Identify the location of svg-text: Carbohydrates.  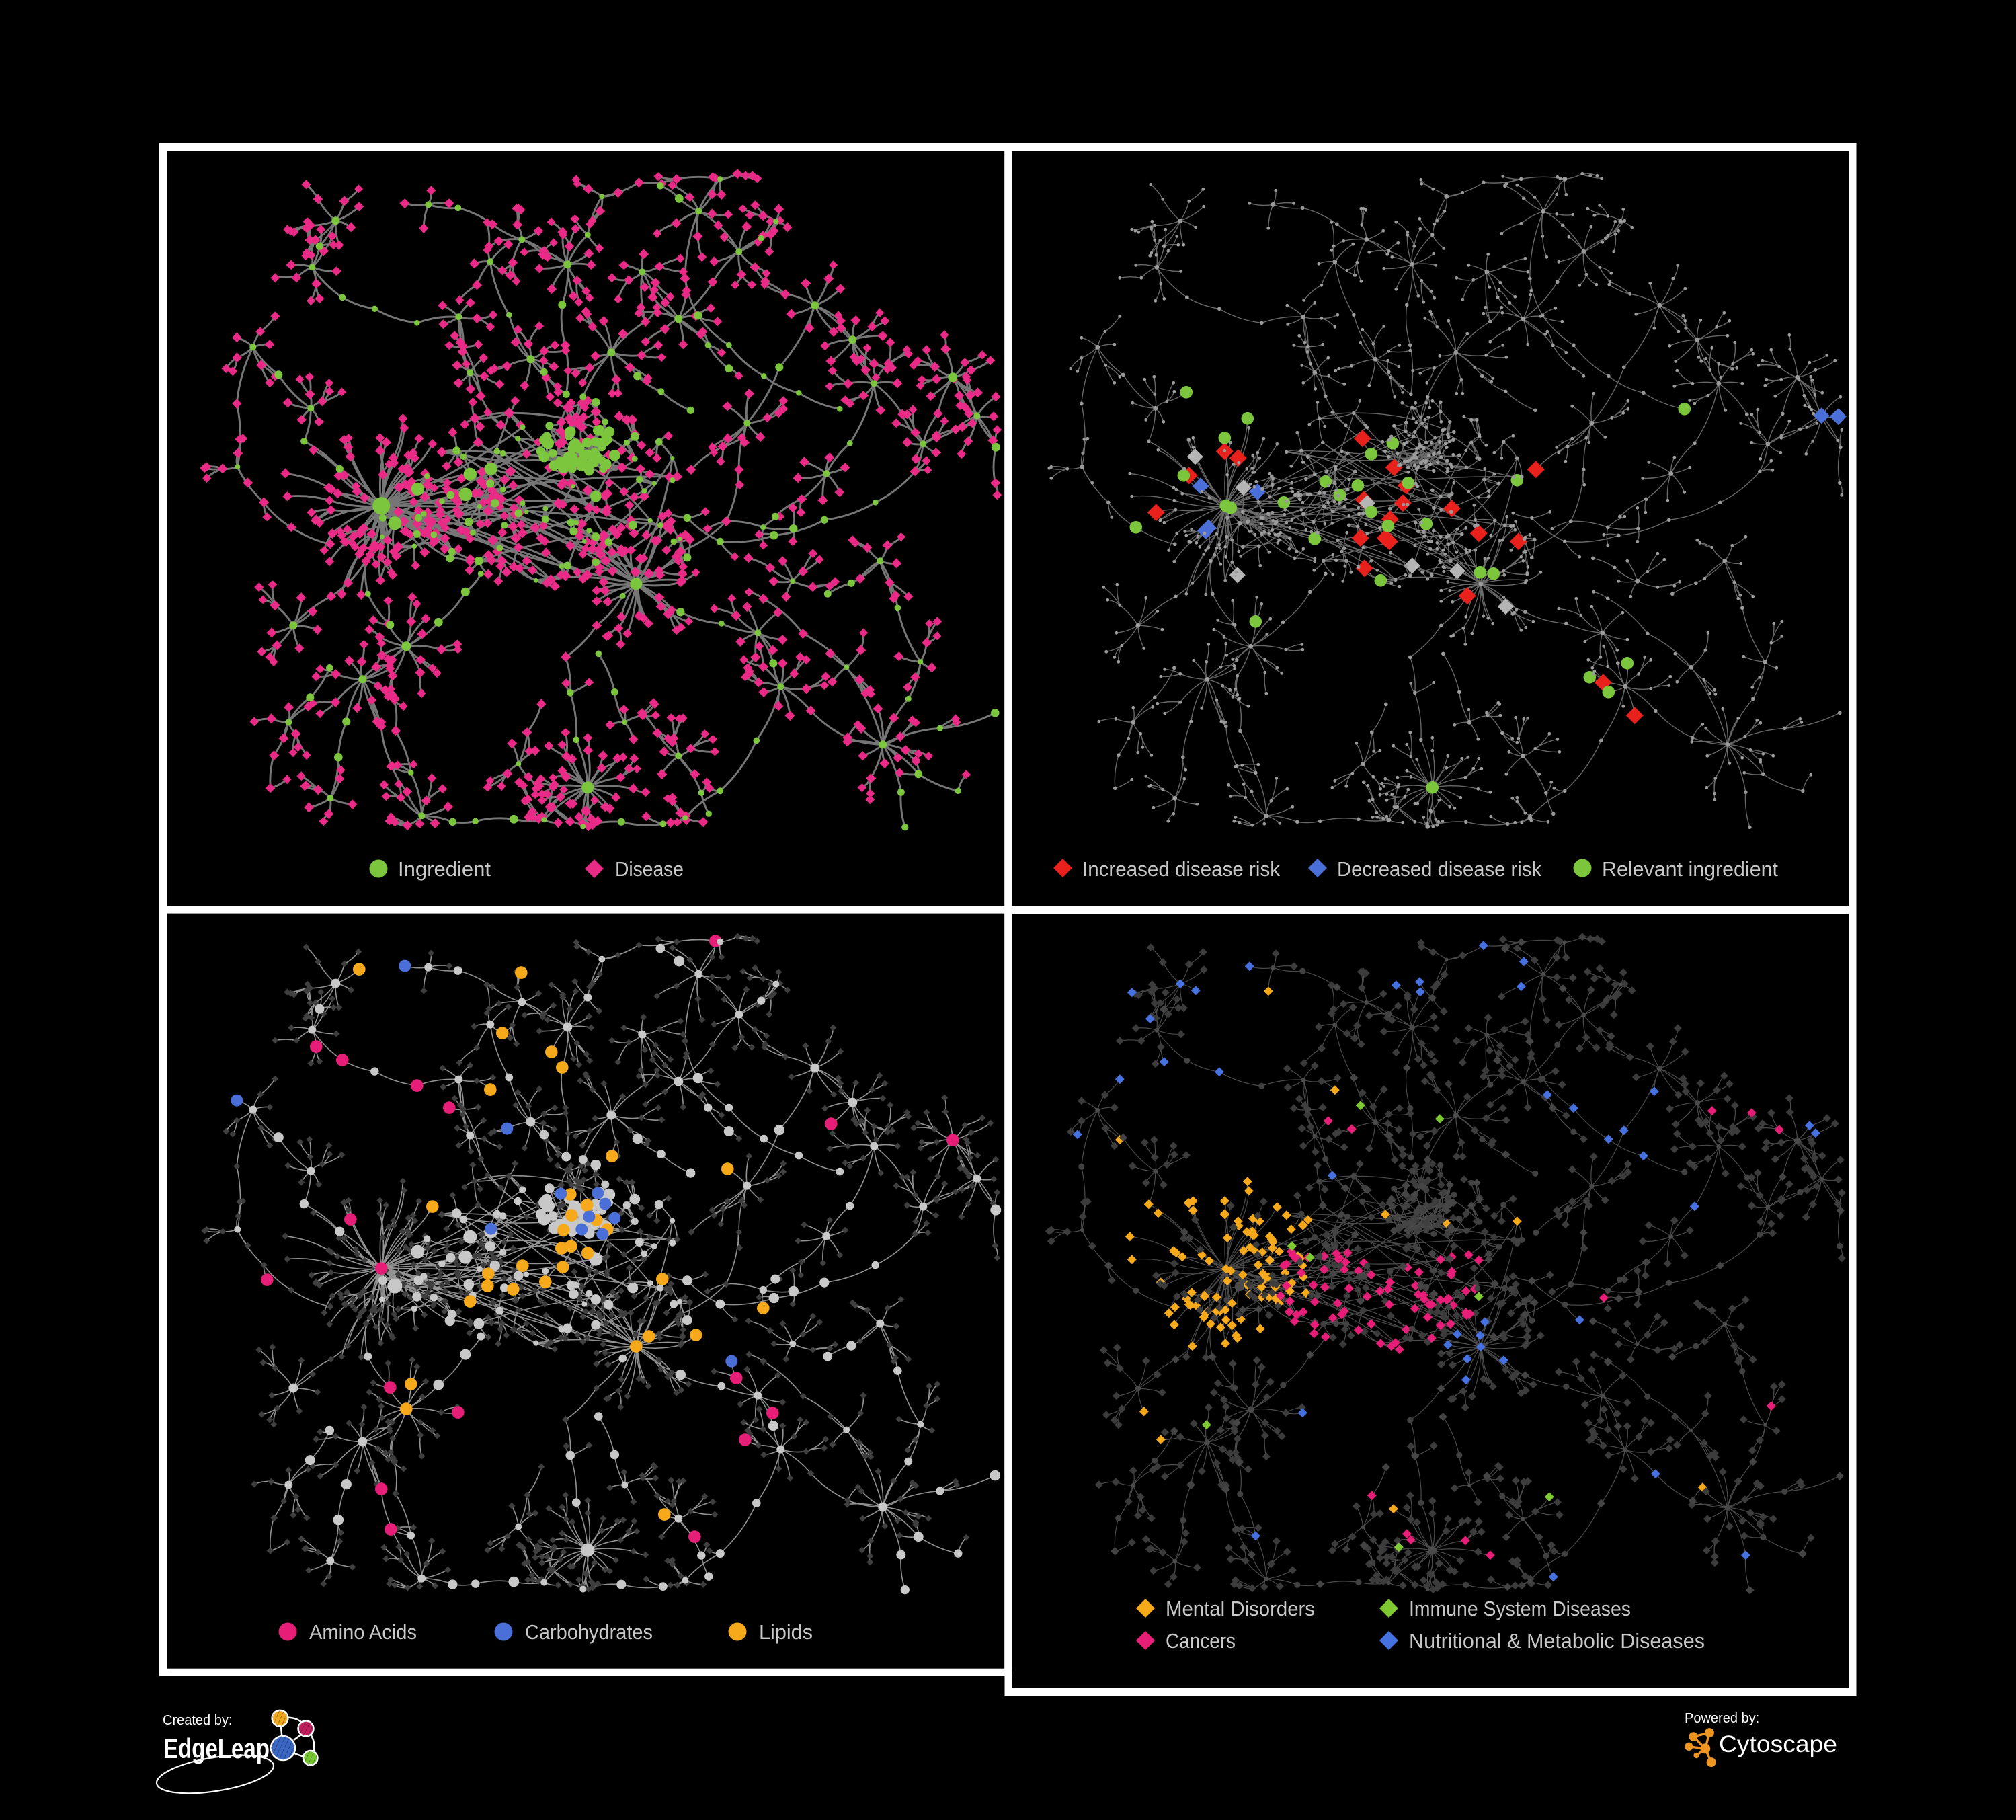
(589, 1632).